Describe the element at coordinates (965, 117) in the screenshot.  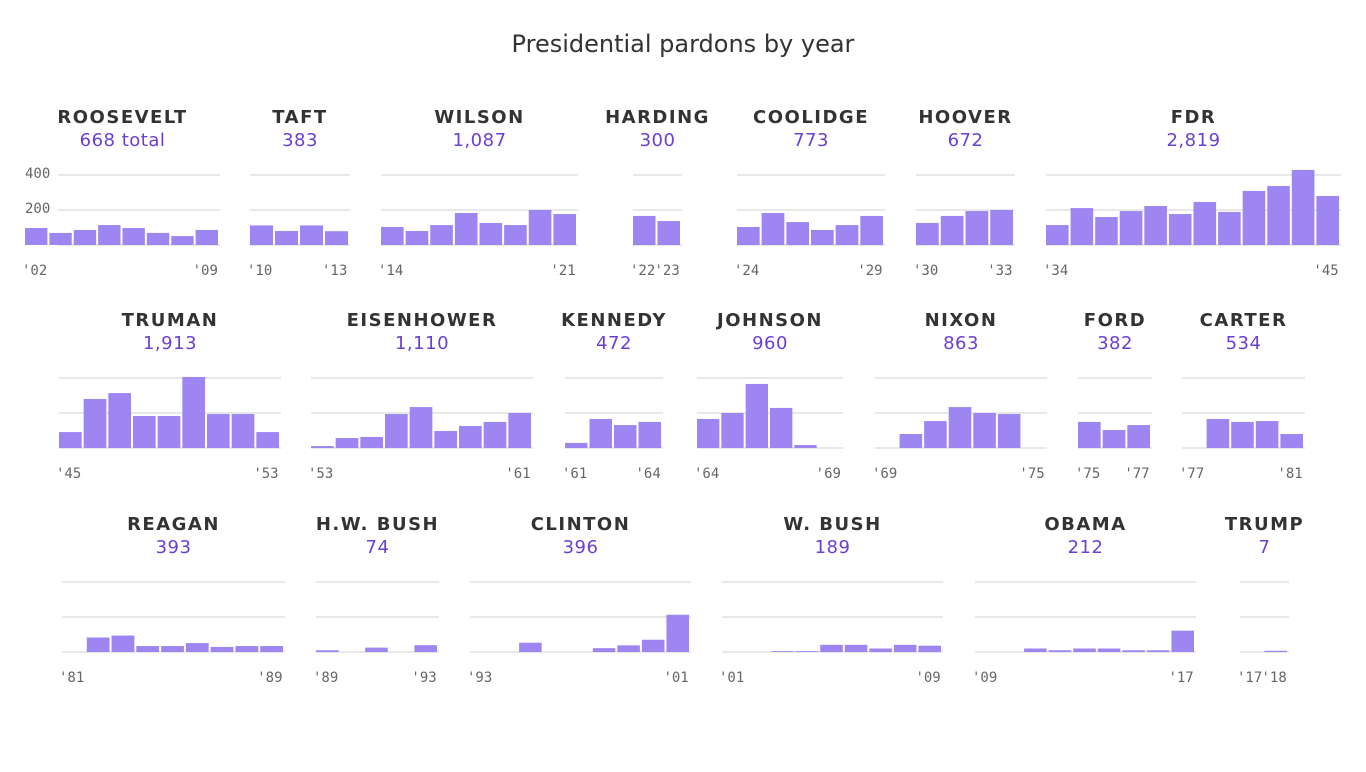
I see `panel-title: HOOVER` at that location.